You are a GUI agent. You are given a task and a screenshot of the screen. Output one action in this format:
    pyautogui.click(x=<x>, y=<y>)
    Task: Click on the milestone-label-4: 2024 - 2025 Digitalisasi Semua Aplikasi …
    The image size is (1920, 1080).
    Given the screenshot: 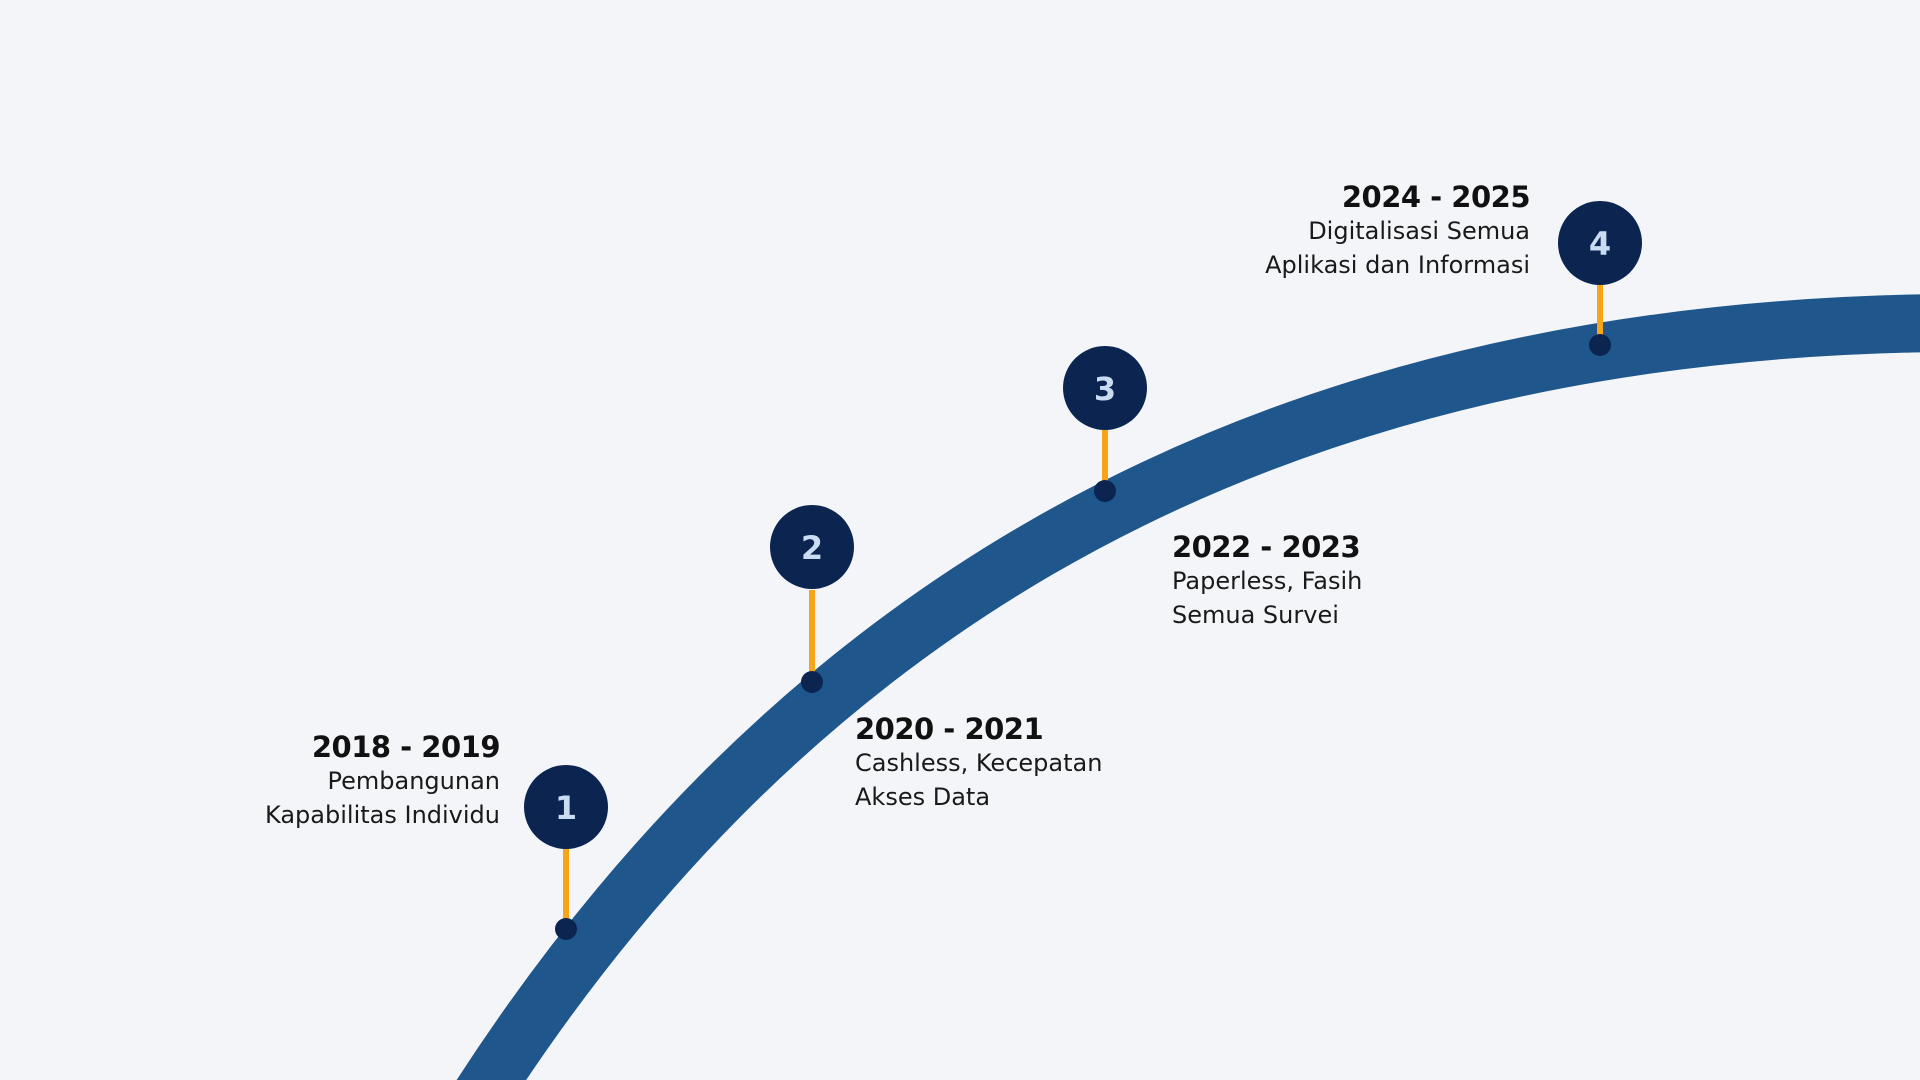 What is the action you would take?
    pyautogui.click(x=1340, y=231)
    